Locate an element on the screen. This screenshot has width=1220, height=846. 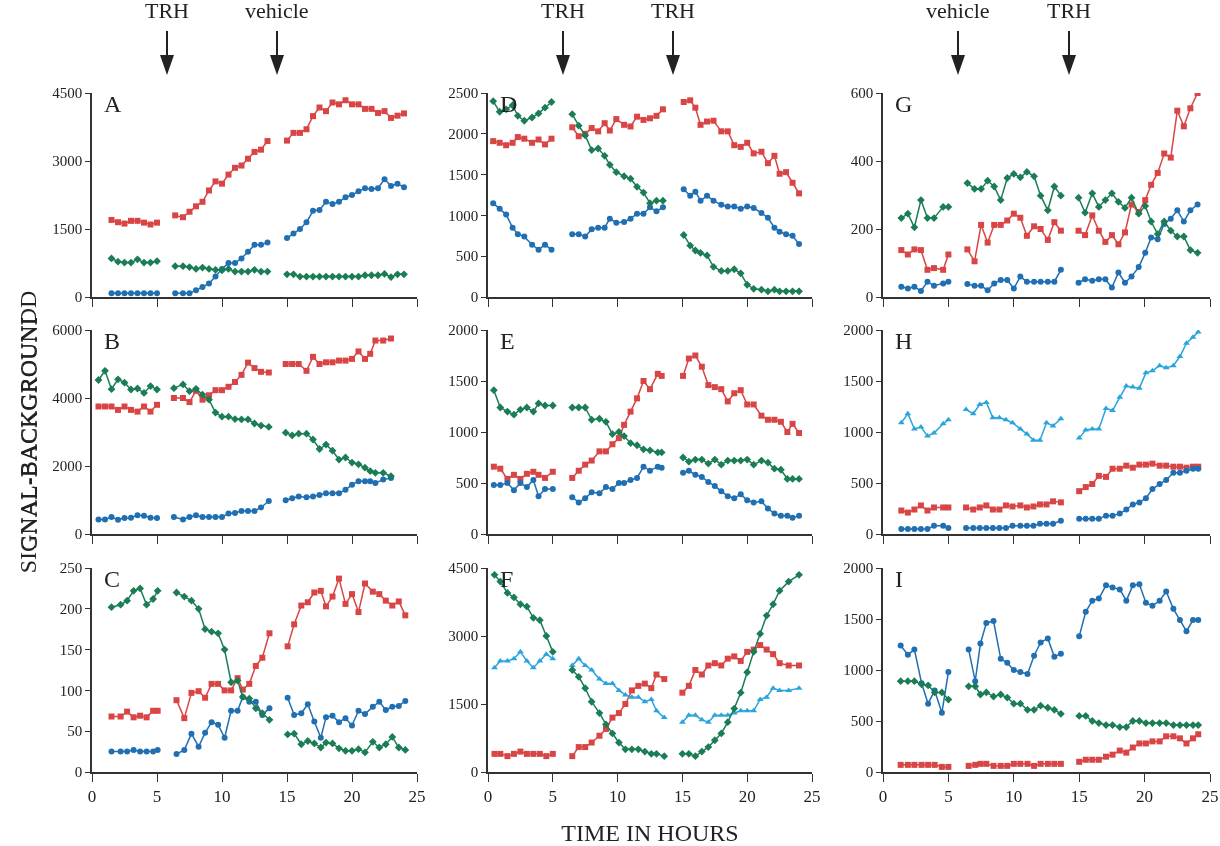
y-tick-label: 150 is located at coordinates (71, 649).